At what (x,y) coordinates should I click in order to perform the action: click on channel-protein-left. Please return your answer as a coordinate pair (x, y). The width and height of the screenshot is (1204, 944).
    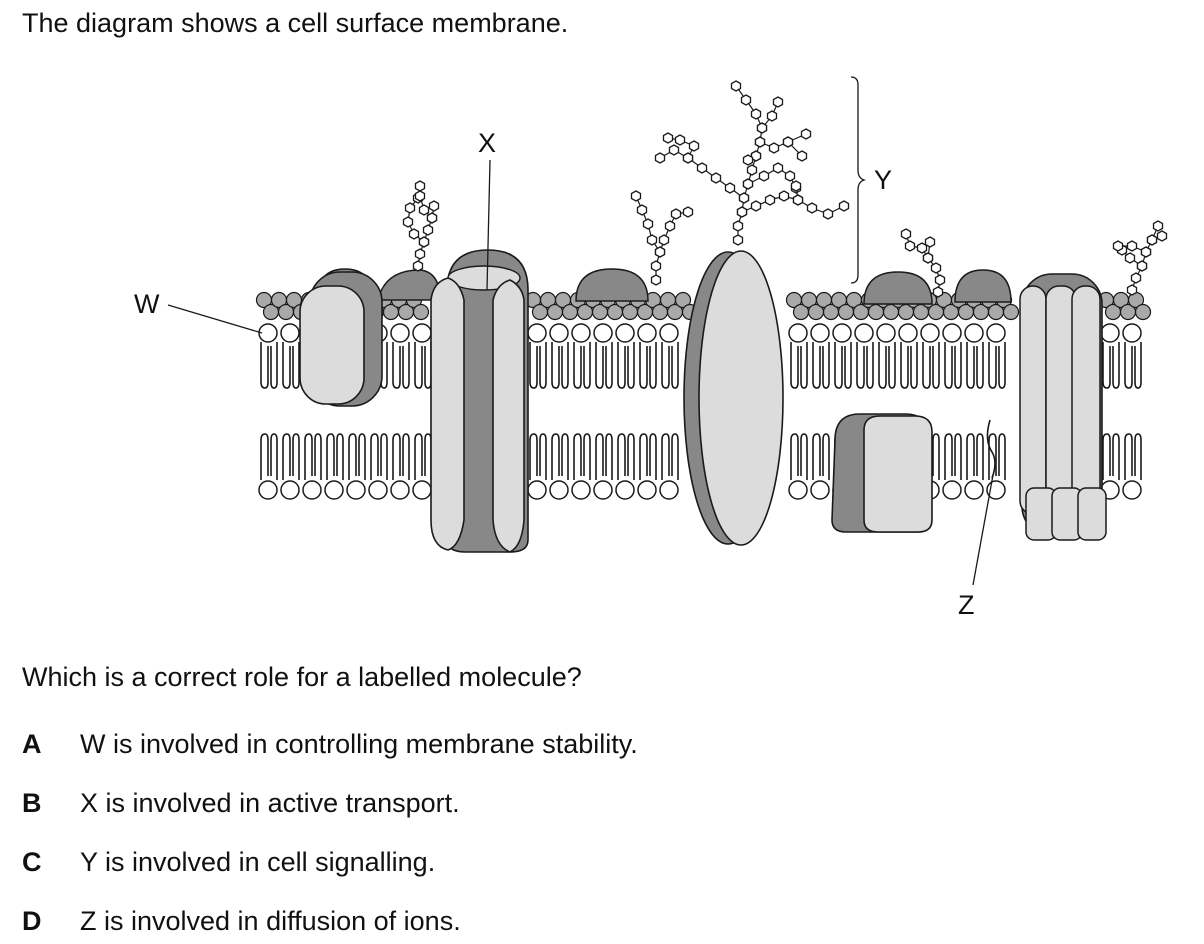
    Looking at the image, I should click on (447, 414).